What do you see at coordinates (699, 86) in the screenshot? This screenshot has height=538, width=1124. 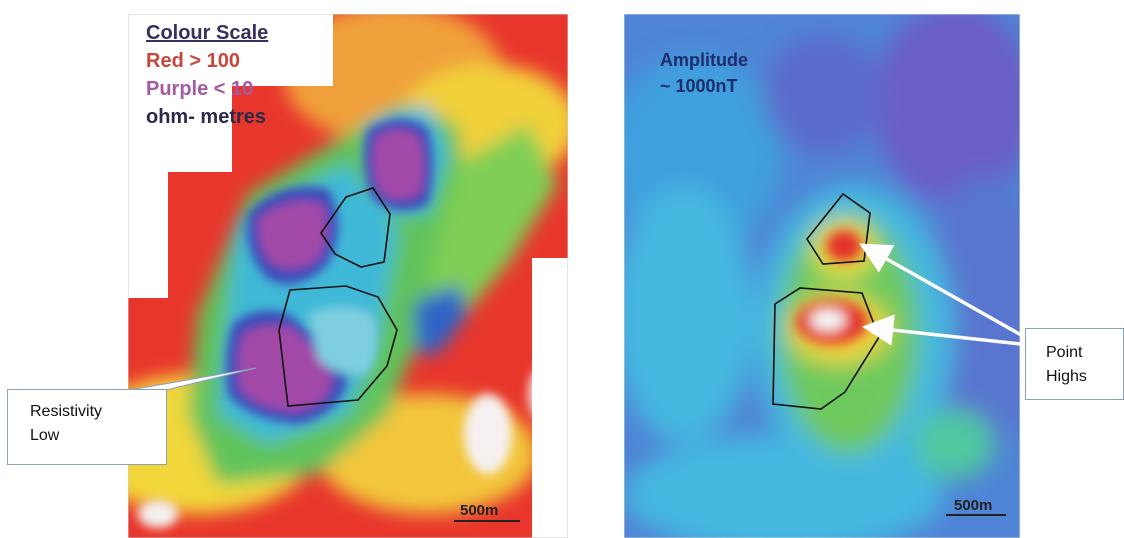 I see `amplitude-value: ~ 1000nT` at bounding box center [699, 86].